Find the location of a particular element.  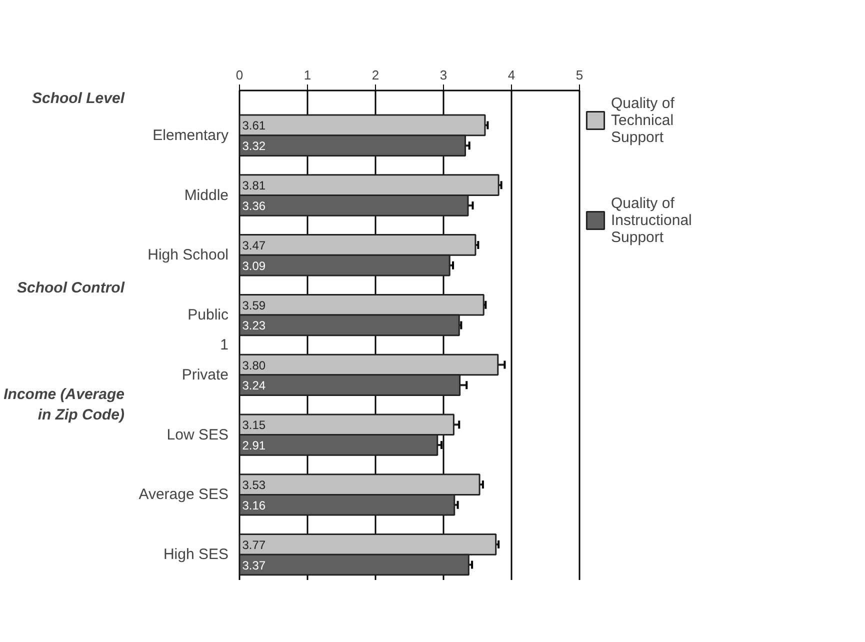

x-tick-label: 0 is located at coordinates (240, 75).